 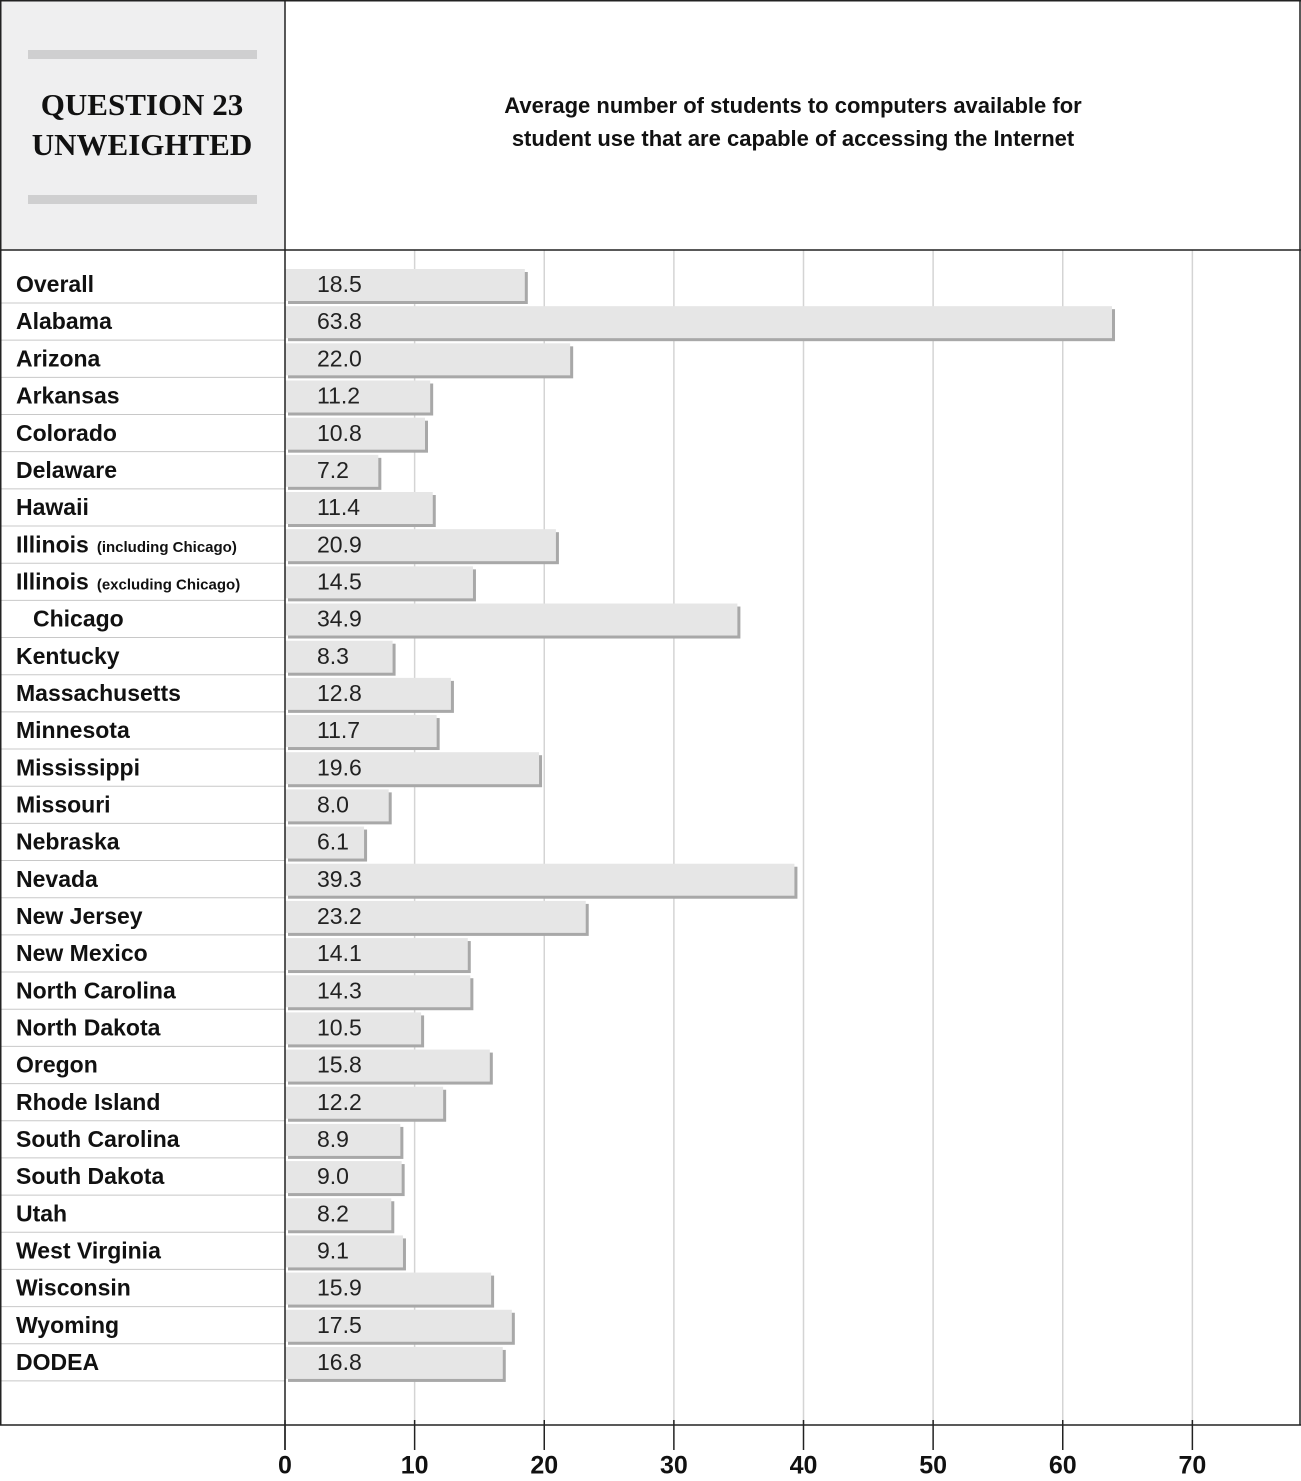 I want to click on category-label: Massachusetts, so click(x=98, y=693).